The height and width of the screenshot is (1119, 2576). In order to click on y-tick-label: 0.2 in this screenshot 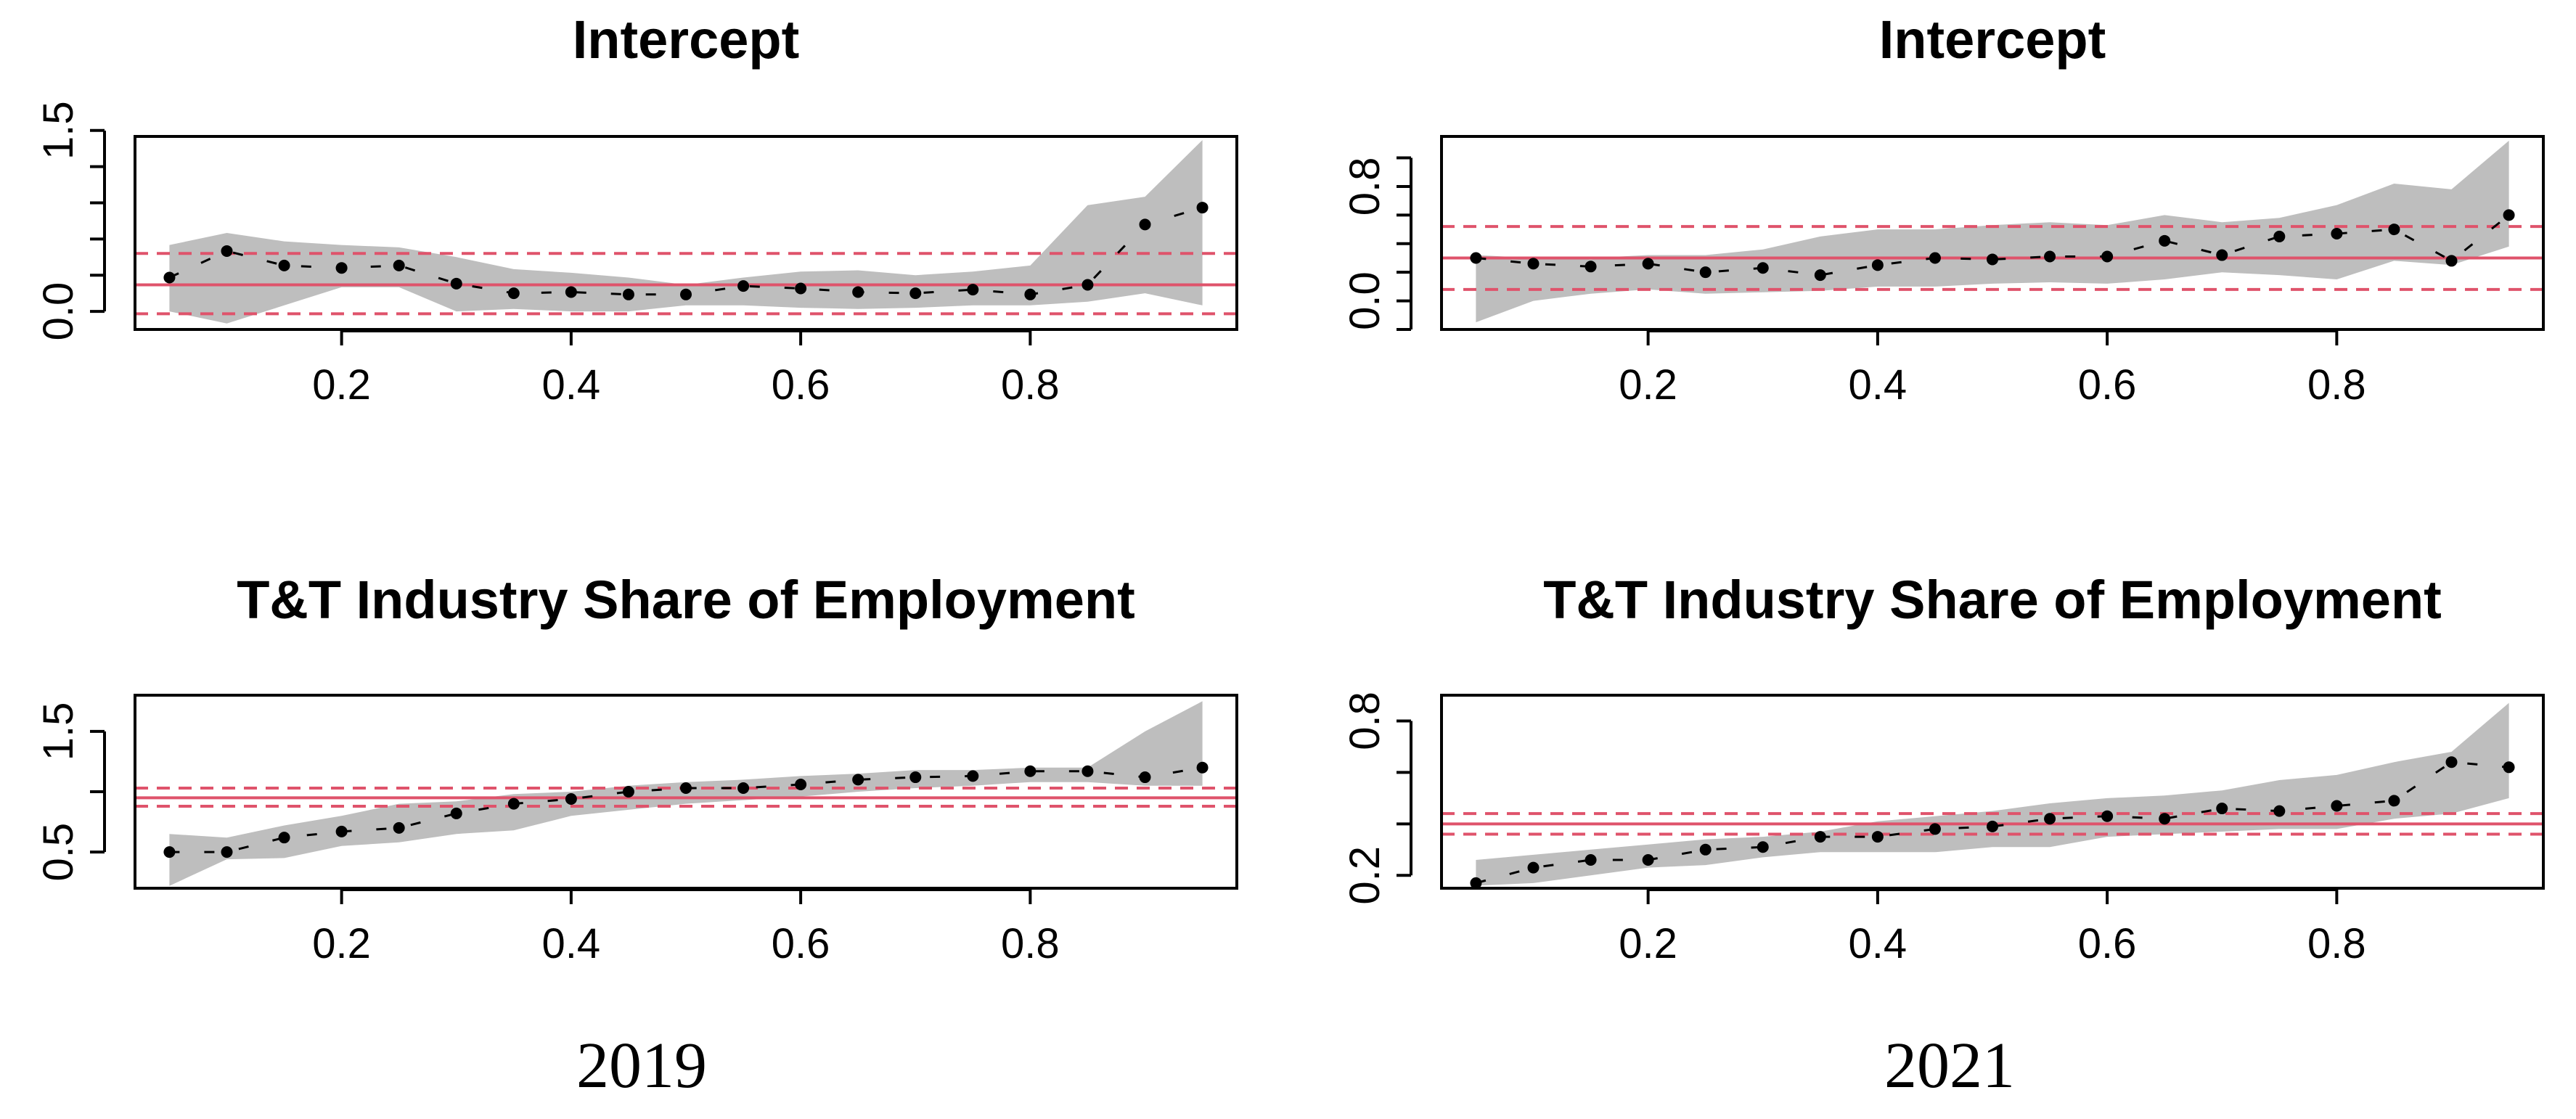, I will do `click(1365, 875)`.